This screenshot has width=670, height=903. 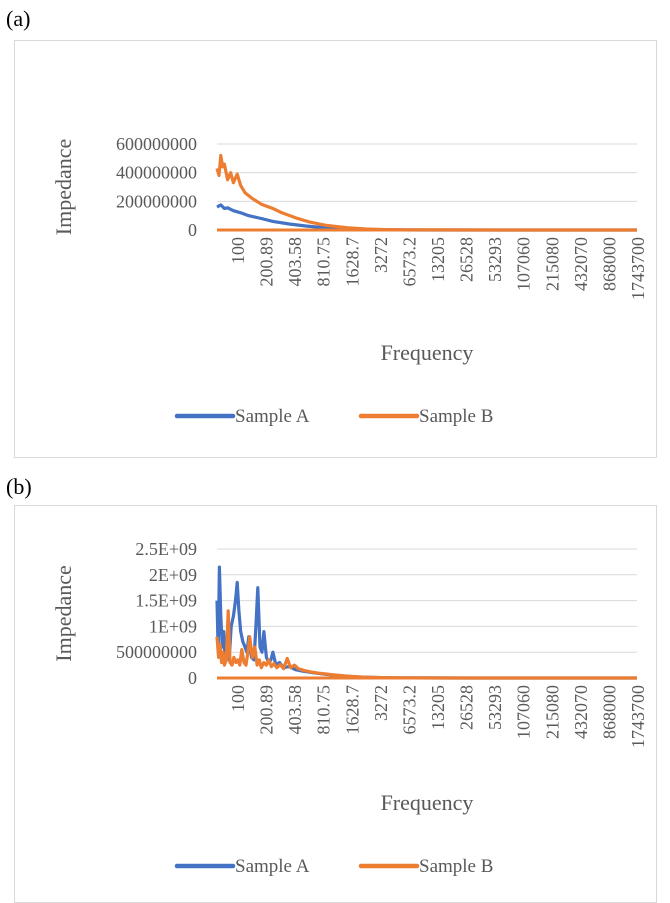 I want to click on y-tick-label: 1E+09, so click(x=173, y=626).